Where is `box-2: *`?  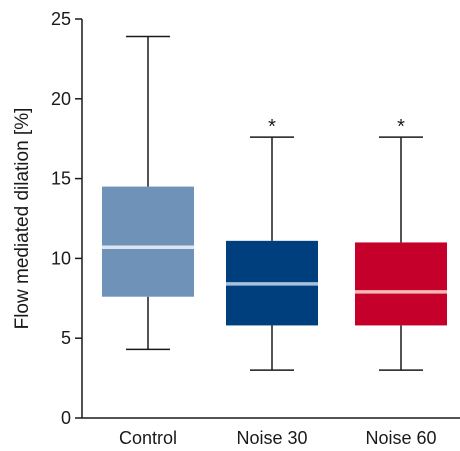 box-2: * is located at coordinates (272, 243).